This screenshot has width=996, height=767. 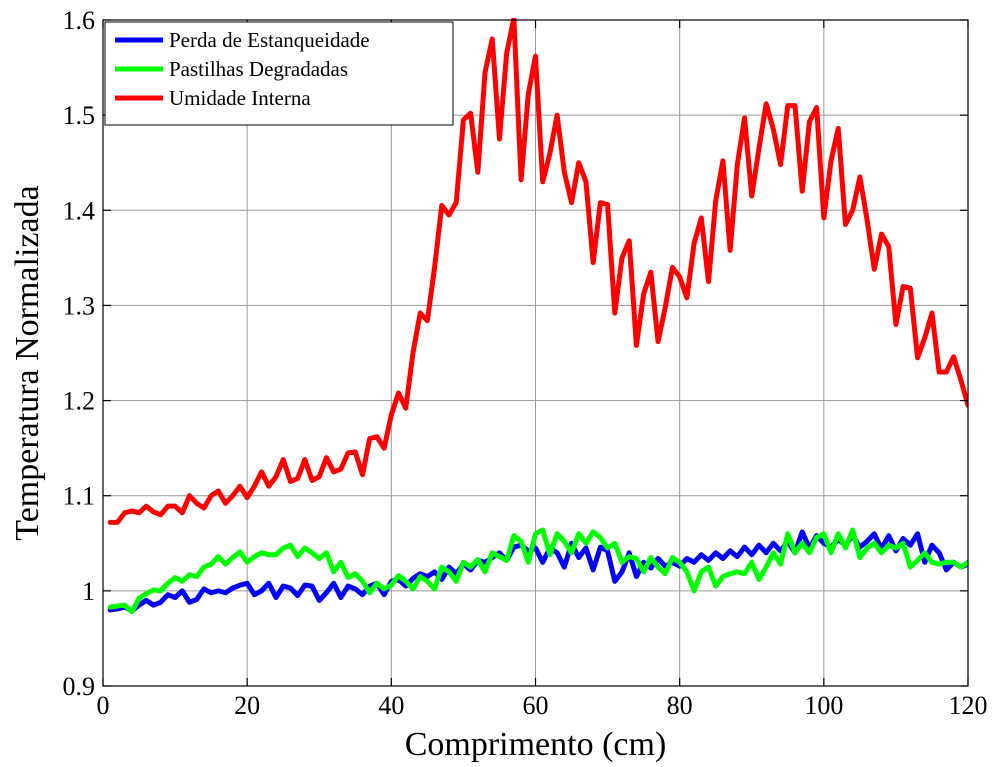 I want to click on y-tick-label: 1.6, so click(x=79, y=20).